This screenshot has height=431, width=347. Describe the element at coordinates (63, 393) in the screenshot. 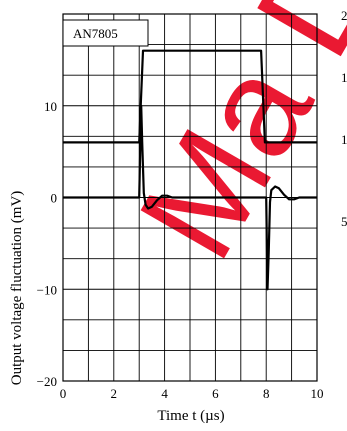

I see `x-tick-label: 0` at that location.